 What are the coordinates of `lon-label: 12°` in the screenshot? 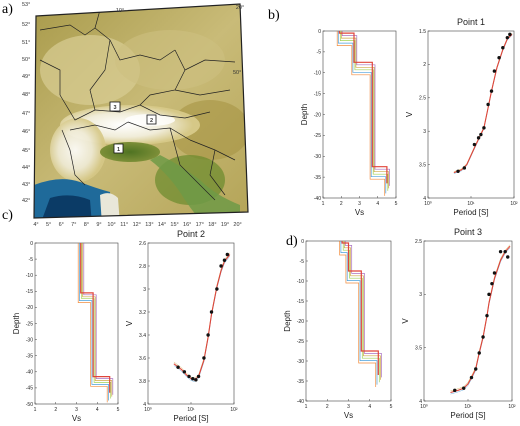 It's located at (137, 225).